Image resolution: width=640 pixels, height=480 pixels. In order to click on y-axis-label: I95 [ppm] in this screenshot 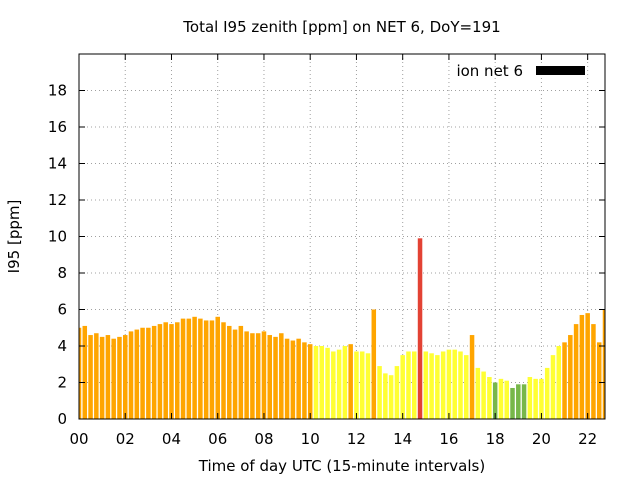, I will do `click(14, 237)`.